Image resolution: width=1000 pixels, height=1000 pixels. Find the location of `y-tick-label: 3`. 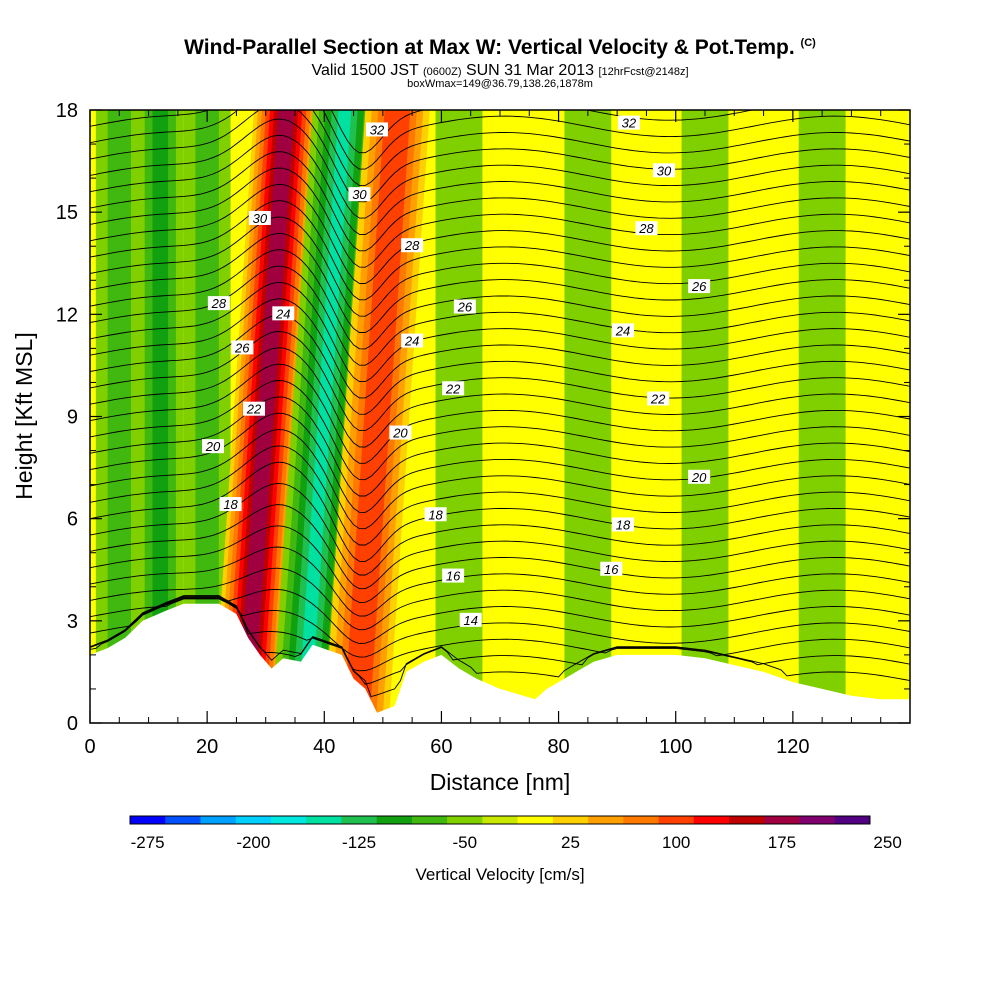

y-tick-label: 3 is located at coordinates (72, 622).